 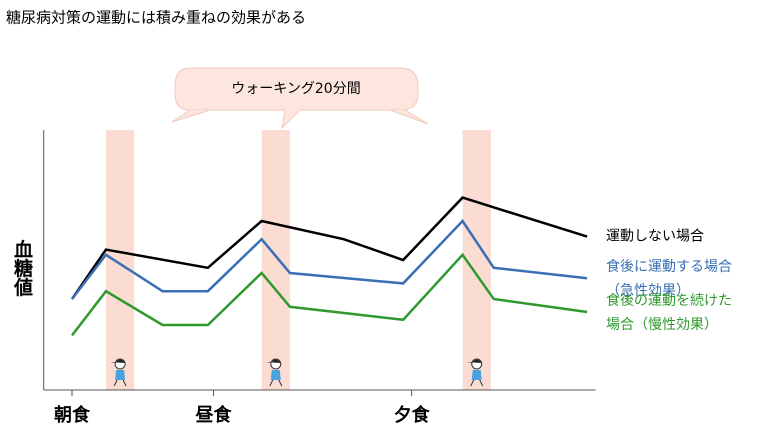 What do you see at coordinates (156, 18) in the screenshot?
I see `chart-title: 糖尿病対策の運動には積み重ねの効果がある` at bounding box center [156, 18].